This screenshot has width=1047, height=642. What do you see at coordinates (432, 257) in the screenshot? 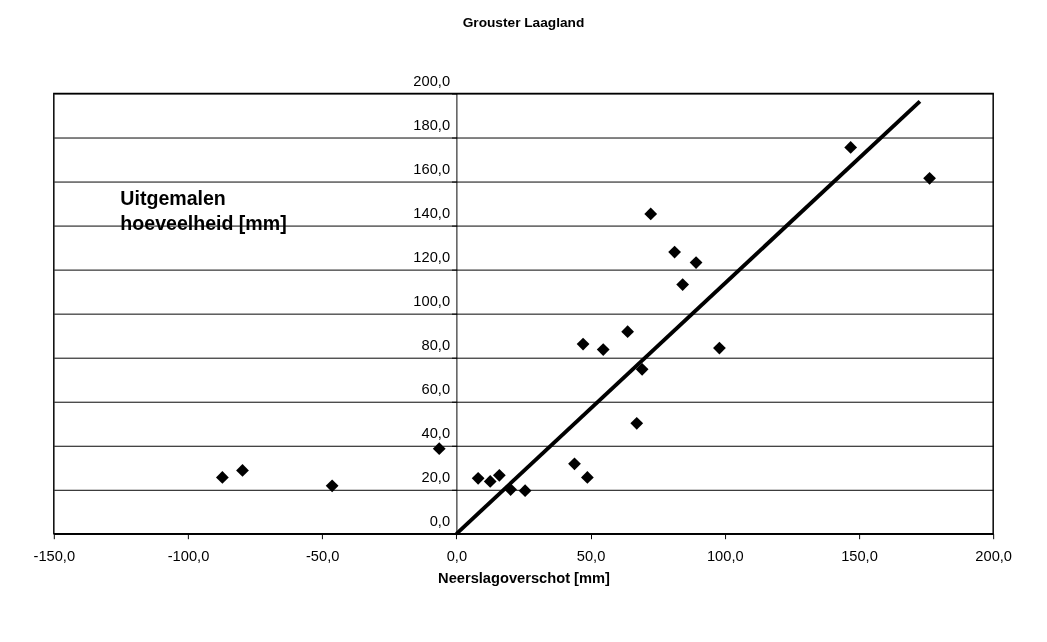
I see `y-tick-label: 120,0` at bounding box center [432, 257].